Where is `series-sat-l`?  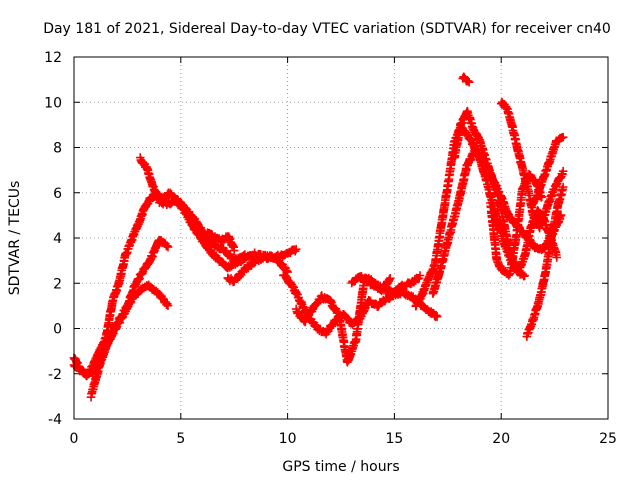 series-sat-l is located at coordinates (489, 193).